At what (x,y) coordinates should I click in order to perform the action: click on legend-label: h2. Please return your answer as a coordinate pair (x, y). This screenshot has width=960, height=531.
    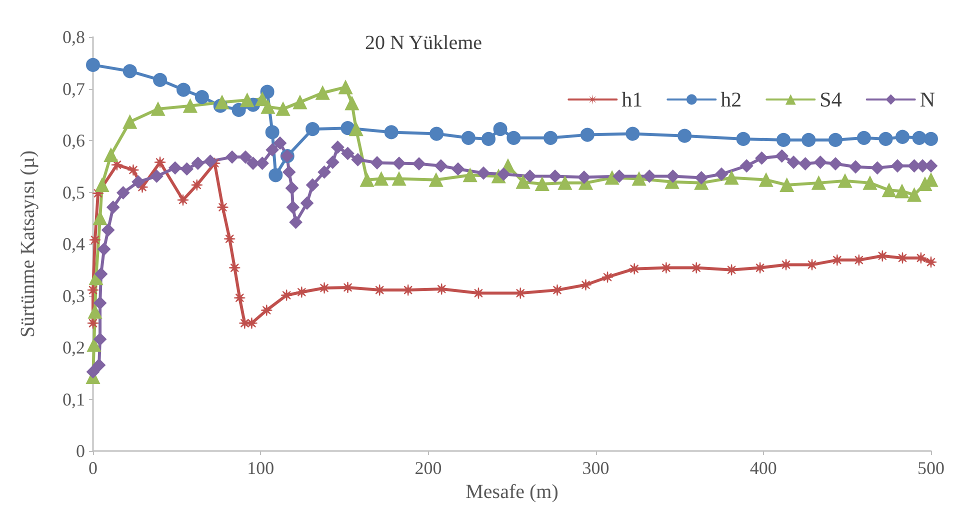
    Looking at the image, I should click on (731, 100).